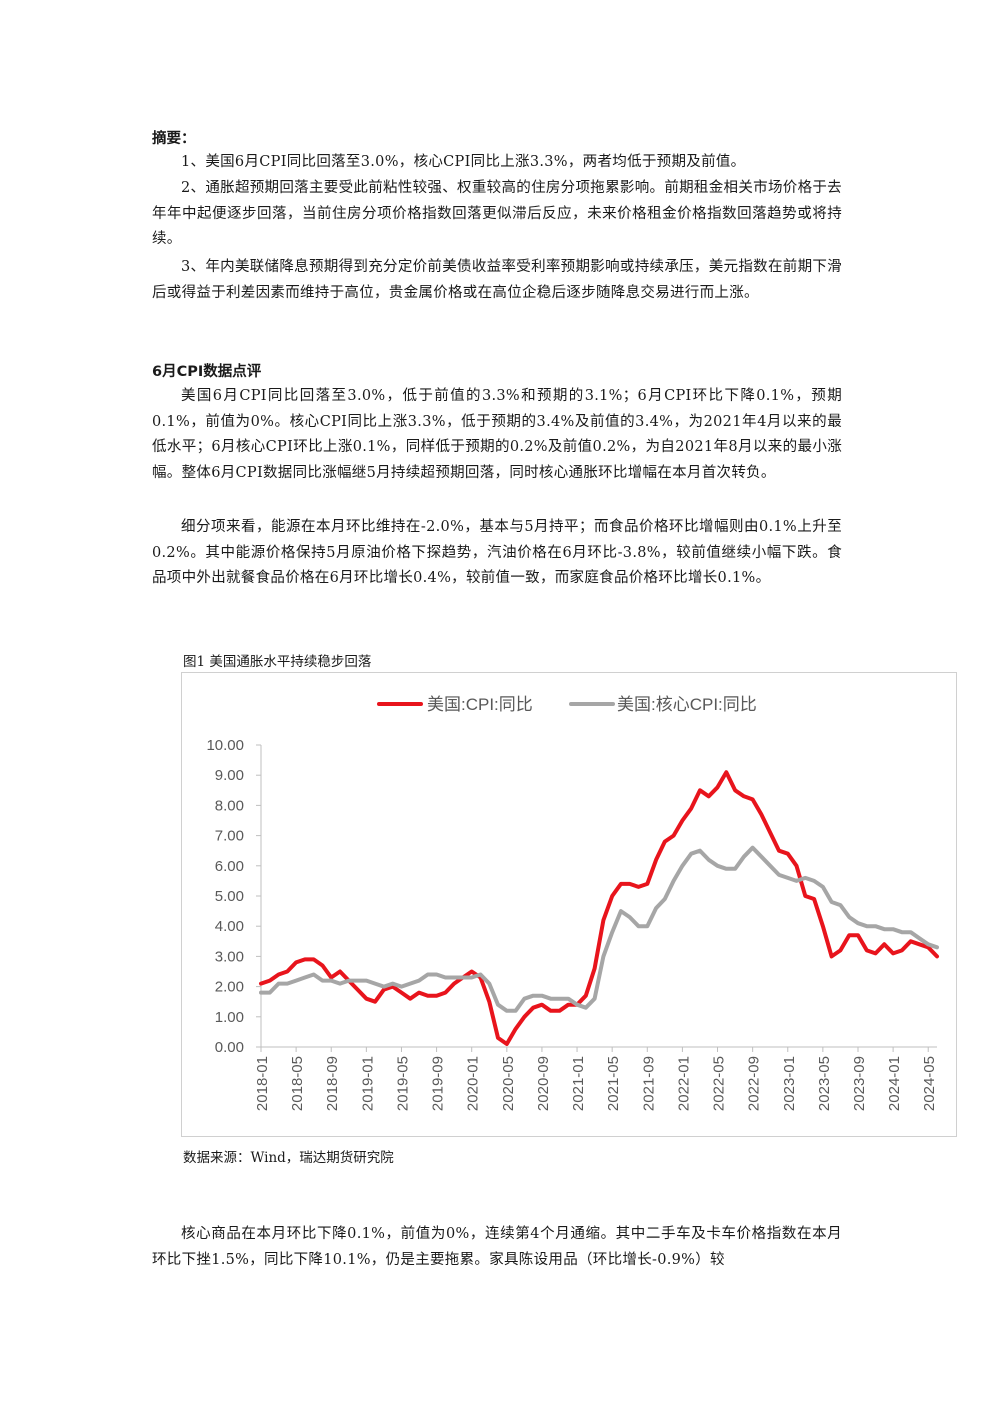  Describe the element at coordinates (229, 987) in the screenshot. I see `y-tick-label: 2.00` at that location.